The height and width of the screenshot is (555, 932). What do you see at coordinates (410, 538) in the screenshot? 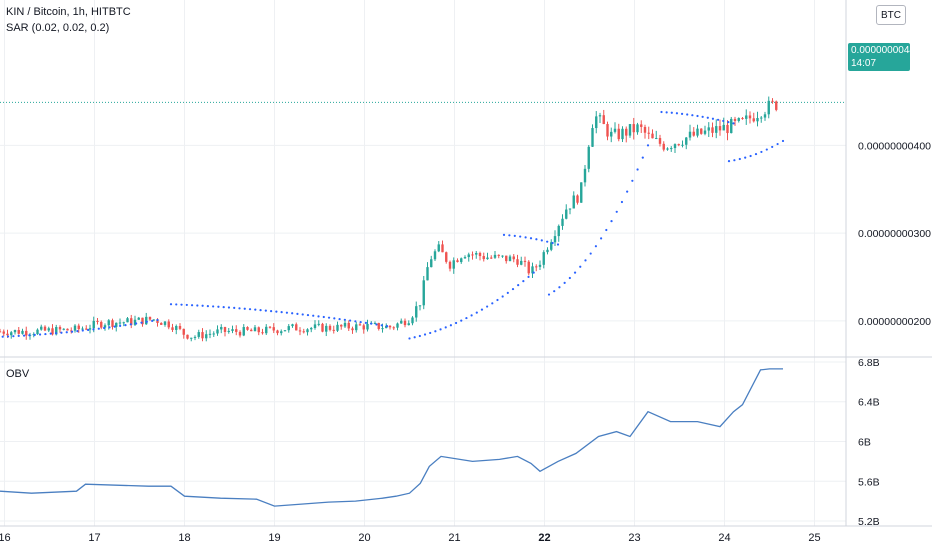
I see `time-axis: 16 17 18 19 20 21 22 23 24 25` at bounding box center [410, 538].